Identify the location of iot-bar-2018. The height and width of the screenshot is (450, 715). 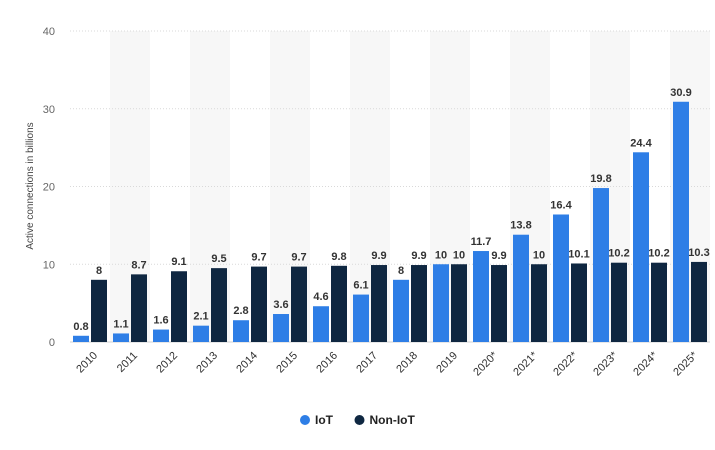
(401, 310).